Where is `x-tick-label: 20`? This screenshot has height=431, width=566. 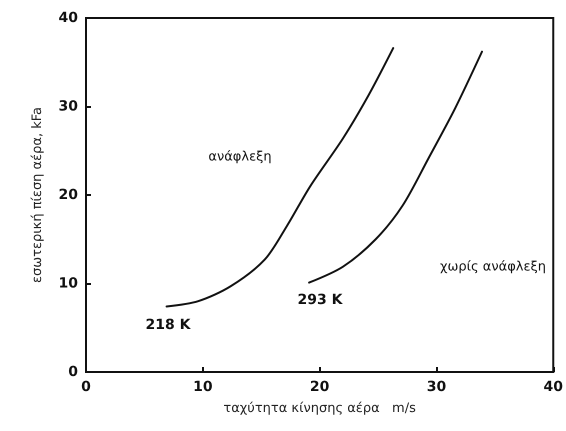
x-tick-label: 20 is located at coordinates (320, 387).